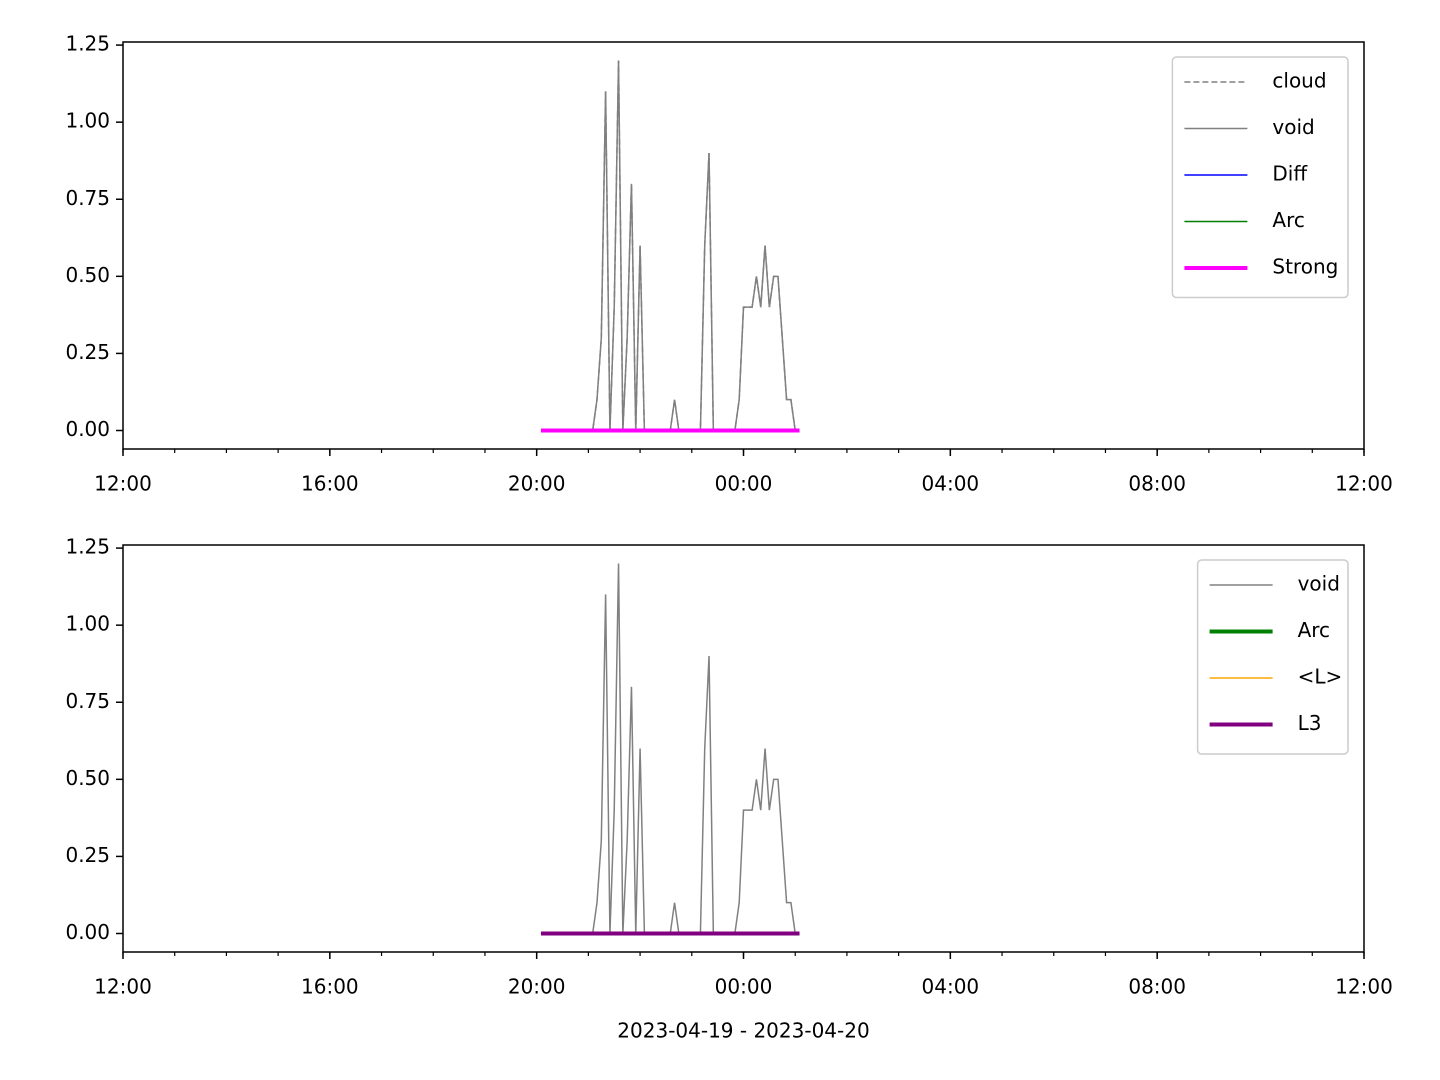 The height and width of the screenshot is (1080, 1440). What do you see at coordinates (1290, 174) in the screenshot?
I see `legend-label: Diff` at bounding box center [1290, 174].